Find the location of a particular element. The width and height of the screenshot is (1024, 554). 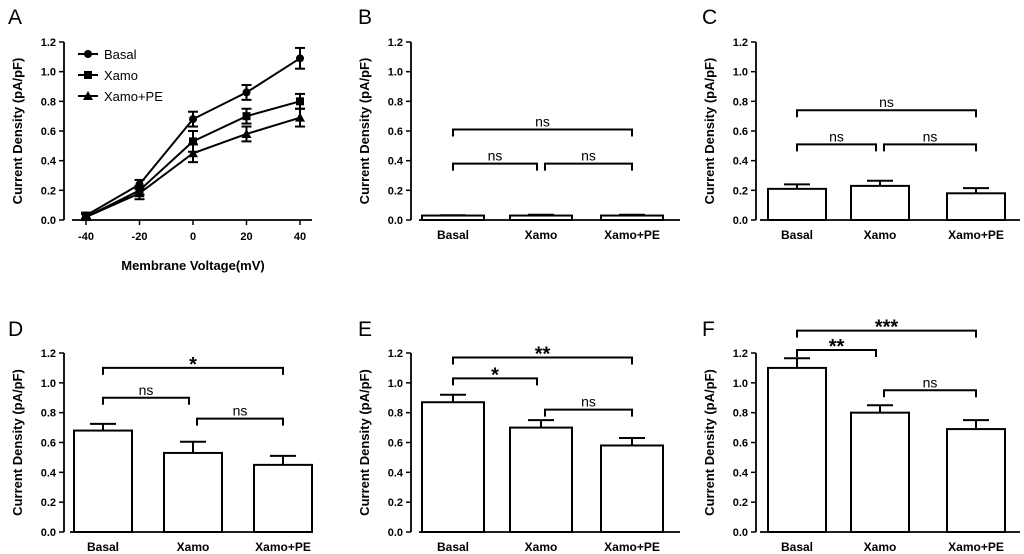

significance-label: *** is located at coordinates (887, 328).